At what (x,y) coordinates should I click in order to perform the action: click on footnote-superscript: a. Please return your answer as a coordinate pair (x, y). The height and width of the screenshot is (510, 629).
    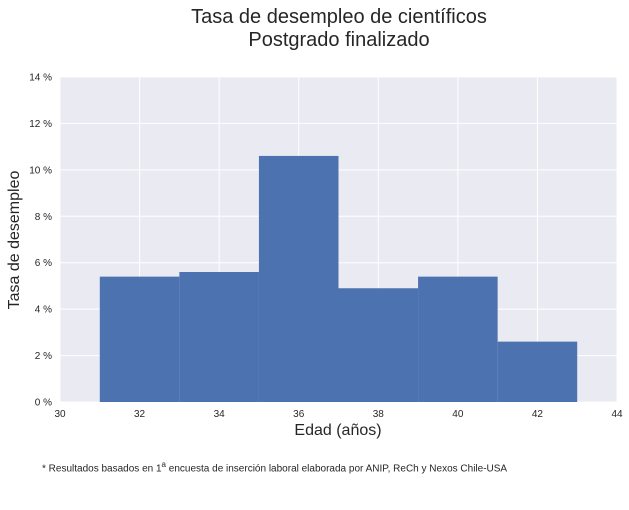
    Looking at the image, I should click on (163, 464).